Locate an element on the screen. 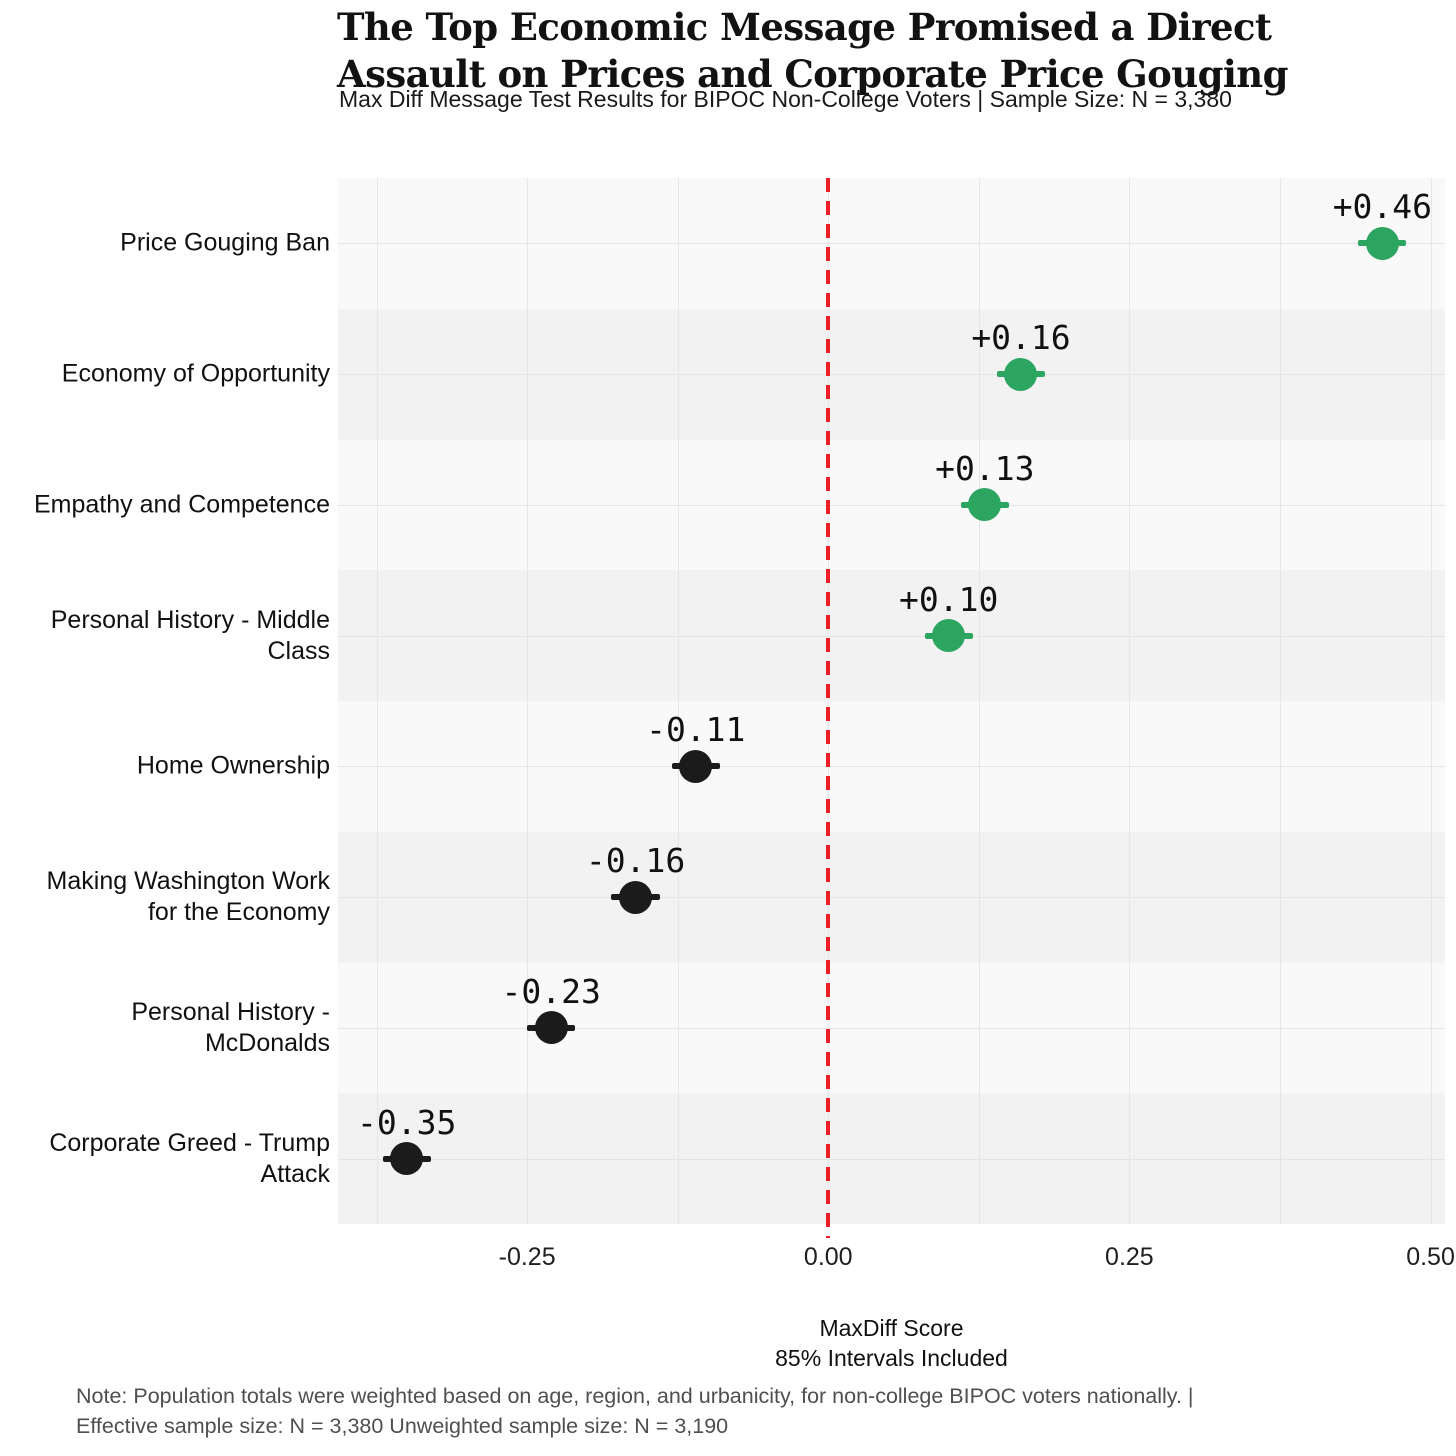 The height and width of the screenshot is (1456, 1456). y-axis-label: Price Gouging Ban is located at coordinates (225, 242).